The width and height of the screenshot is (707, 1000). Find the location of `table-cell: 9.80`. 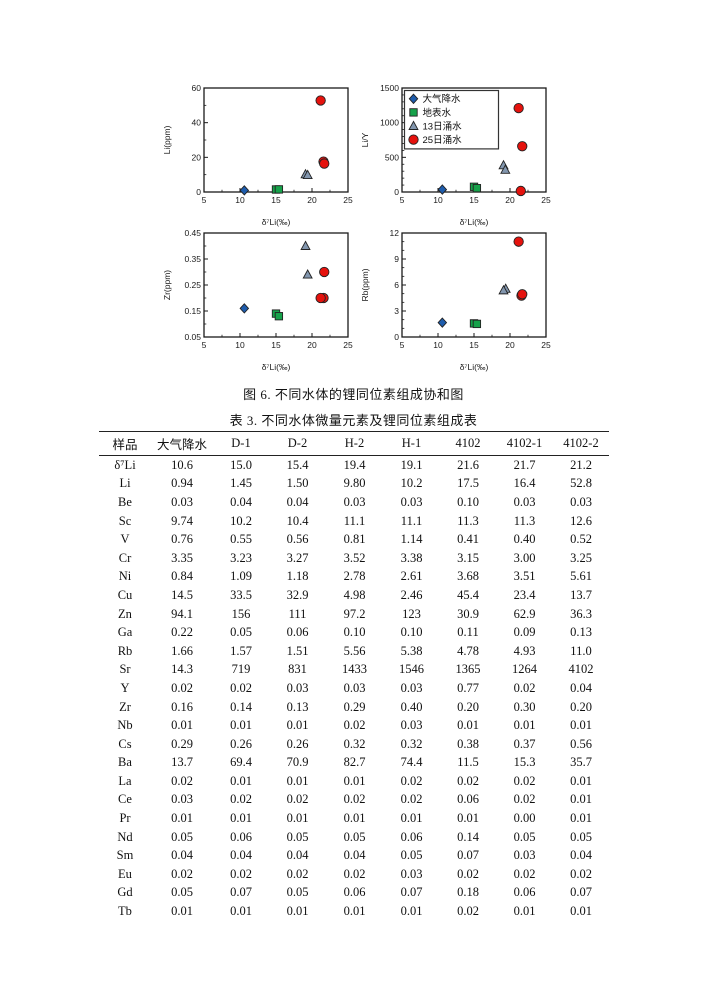

table-cell: 9.80 is located at coordinates (354, 483).